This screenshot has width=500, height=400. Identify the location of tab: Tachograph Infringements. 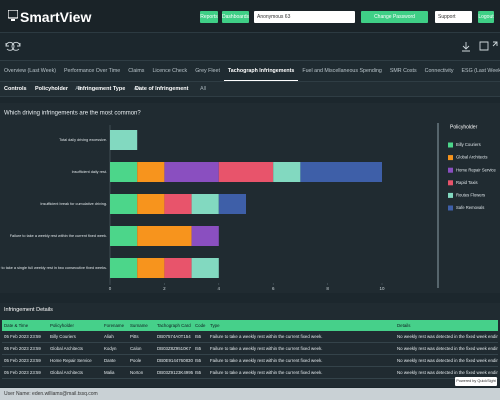
(261, 71).